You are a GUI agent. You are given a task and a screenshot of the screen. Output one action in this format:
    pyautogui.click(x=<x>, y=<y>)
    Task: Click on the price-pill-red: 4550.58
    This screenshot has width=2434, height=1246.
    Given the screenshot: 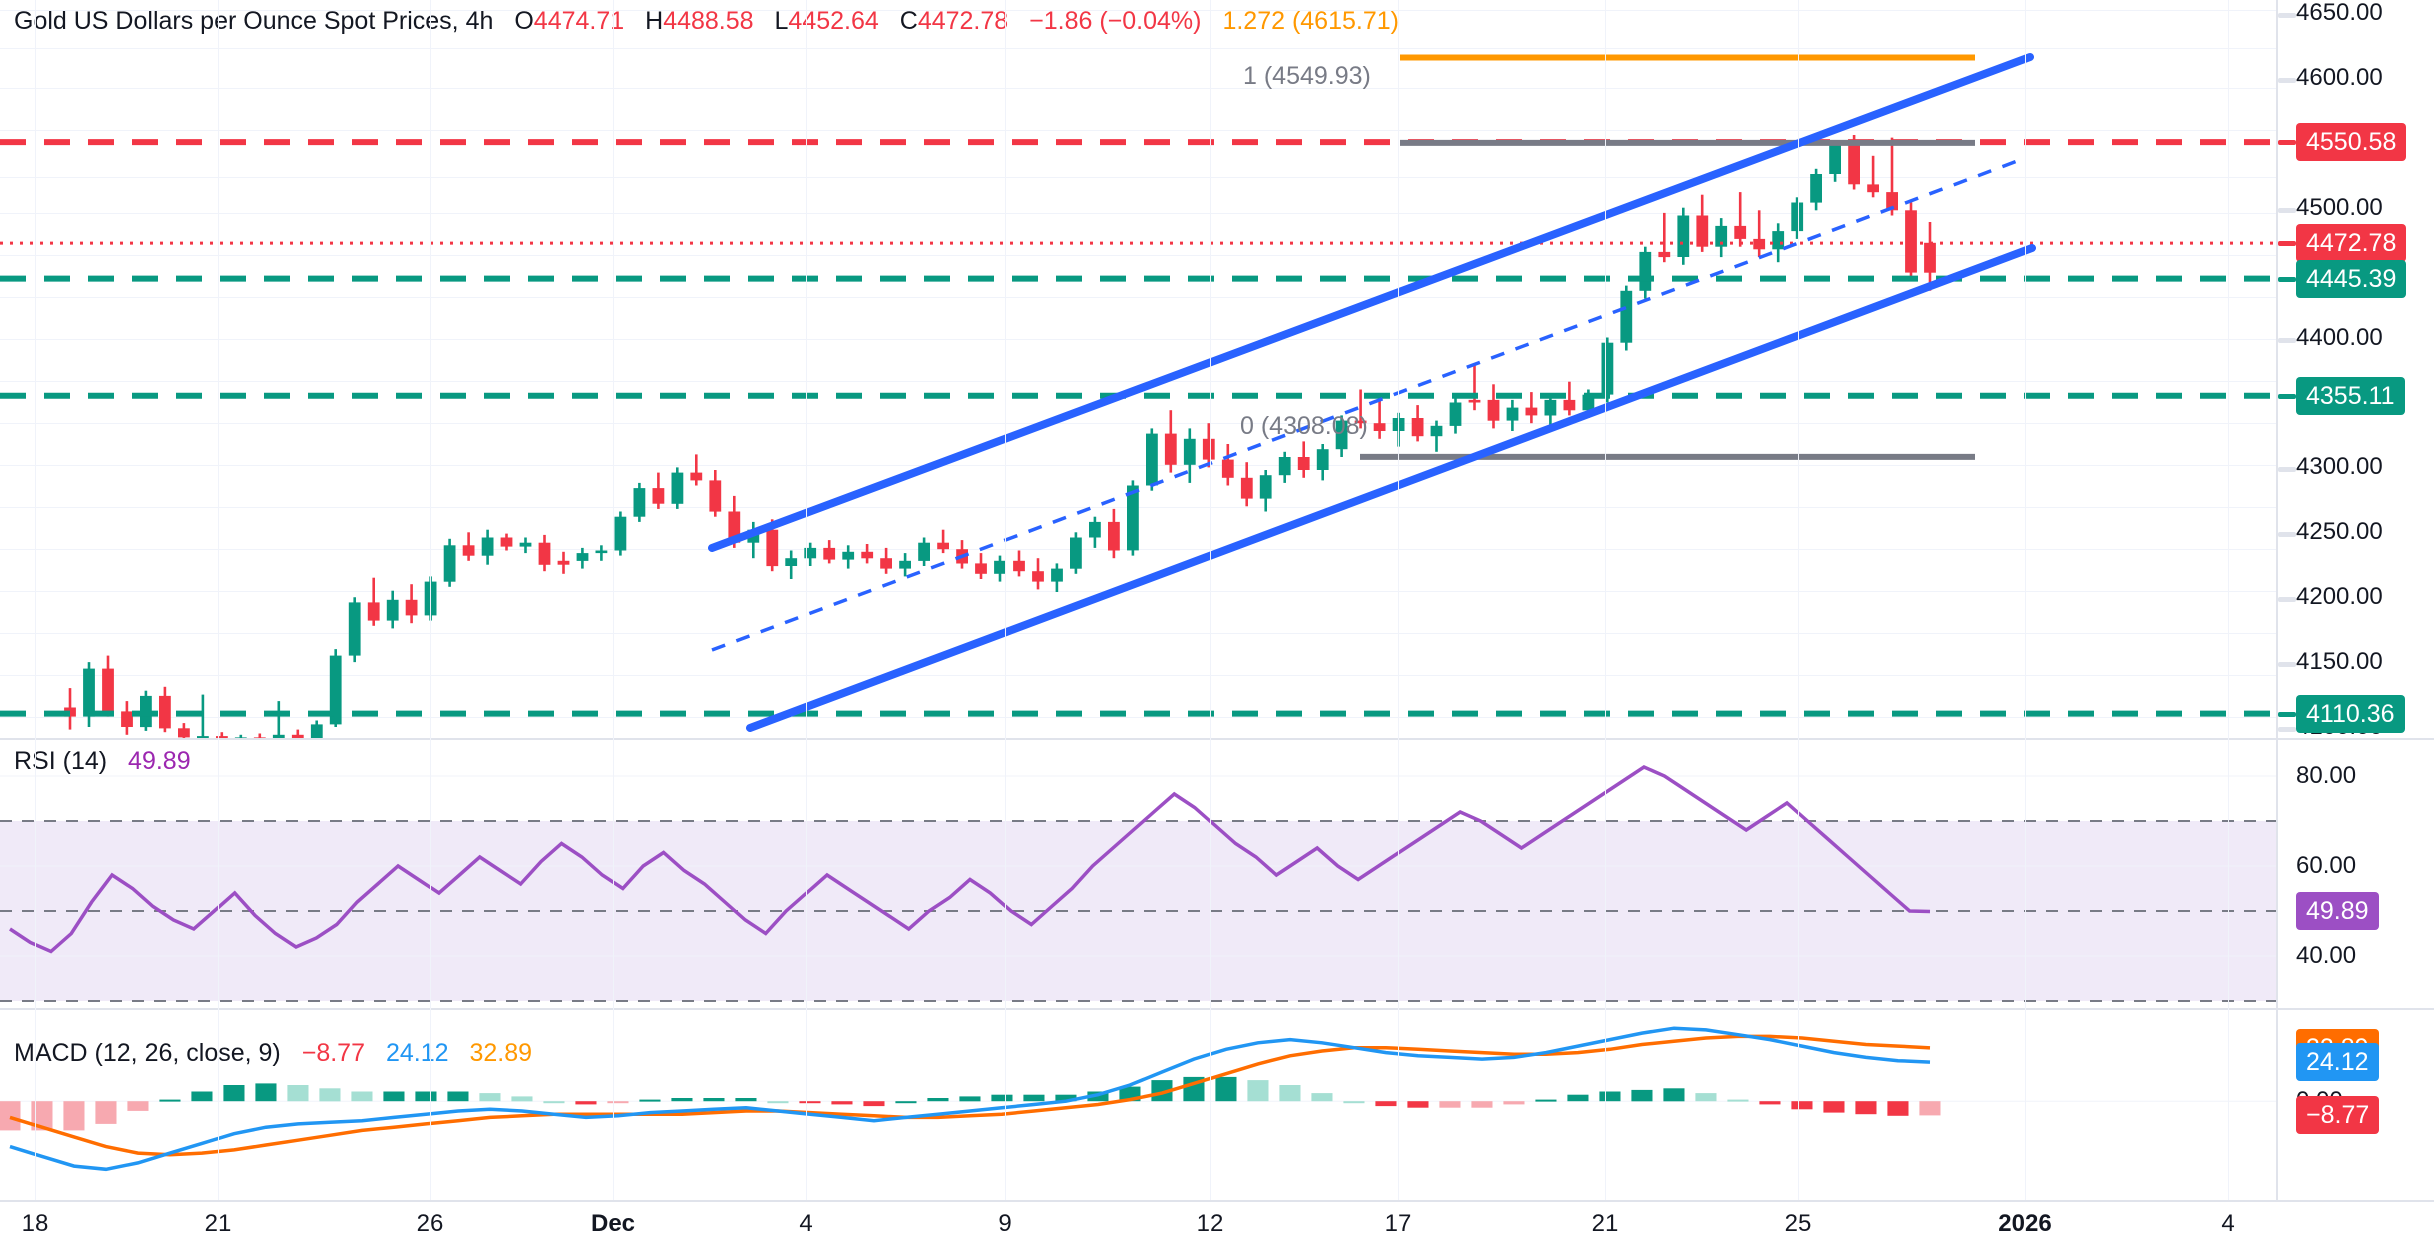 What is the action you would take?
    pyautogui.click(x=2351, y=142)
    